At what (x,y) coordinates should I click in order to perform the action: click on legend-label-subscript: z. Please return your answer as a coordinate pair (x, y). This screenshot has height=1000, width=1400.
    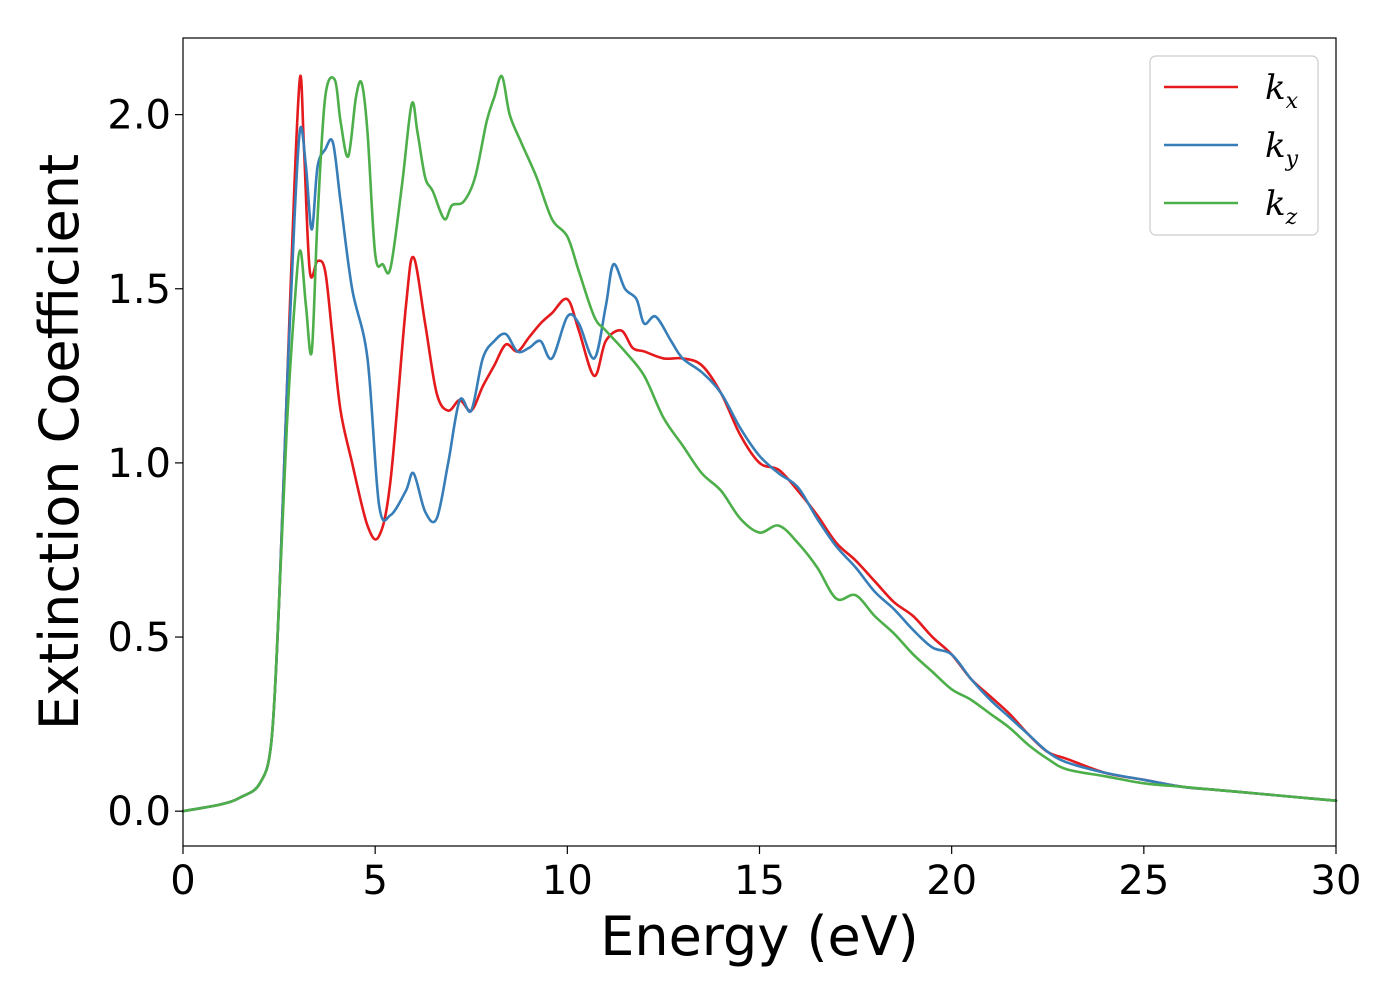
    Looking at the image, I should click on (1291, 217).